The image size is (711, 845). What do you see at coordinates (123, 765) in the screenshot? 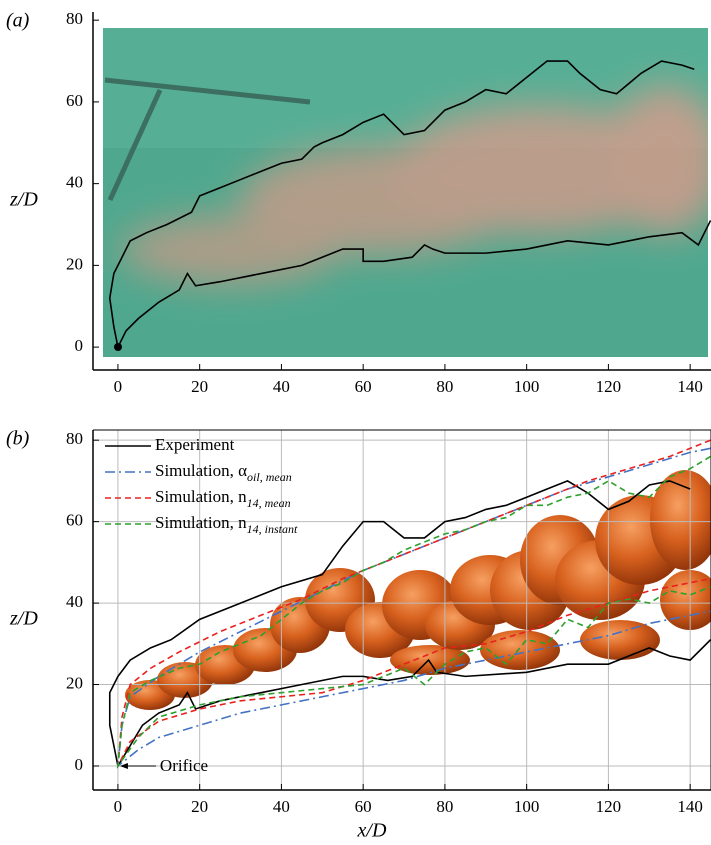
I see `annotation-arrowhead` at bounding box center [123, 765].